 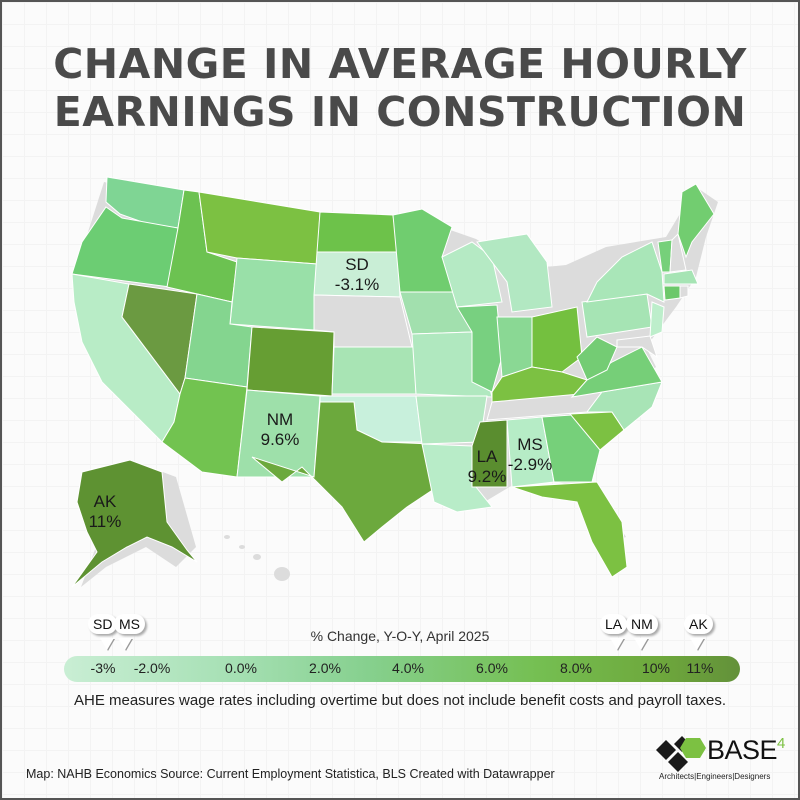 What do you see at coordinates (259, 228) in the screenshot?
I see `state-MT` at bounding box center [259, 228].